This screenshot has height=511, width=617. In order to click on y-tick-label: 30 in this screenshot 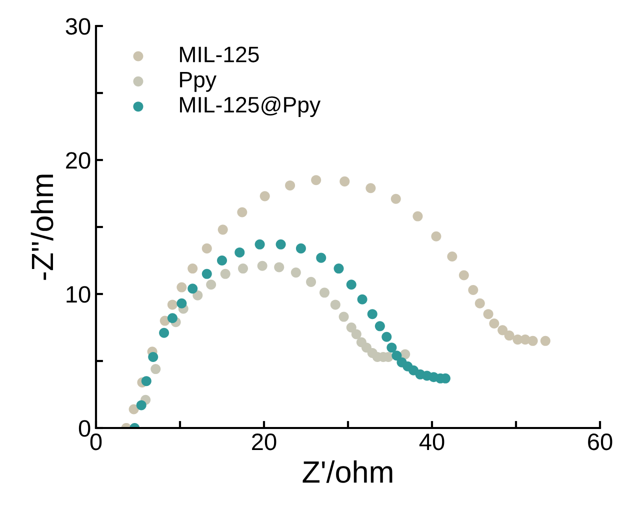, I will do `click(78, 26)`.